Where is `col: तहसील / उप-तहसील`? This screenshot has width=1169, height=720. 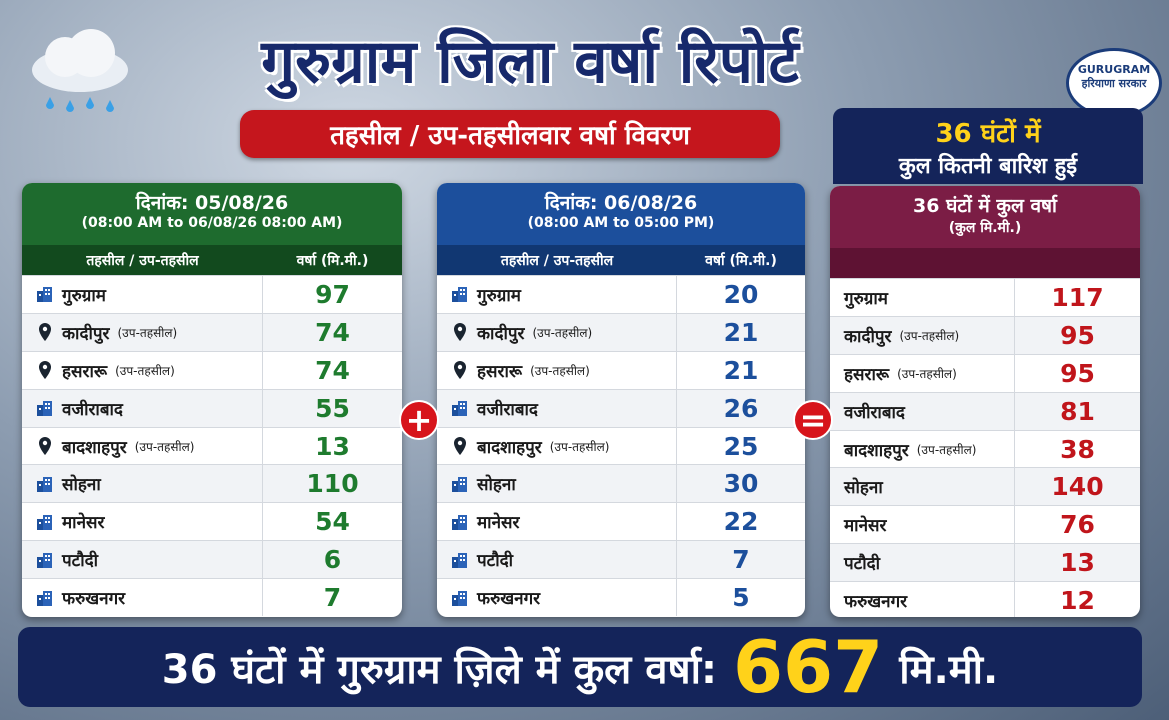 col: तहसील / उप-तहसील is located at coordinates (142, 260).